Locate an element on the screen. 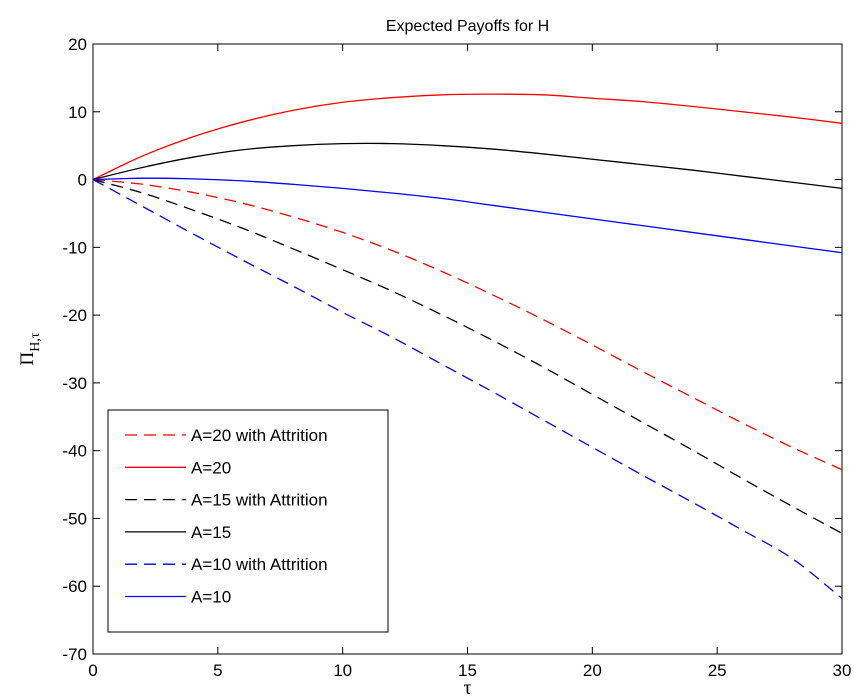 The width and height of the screenshot is (854, 698). y-axis-label-sub: H,τ is located at coordinates (35, 342).